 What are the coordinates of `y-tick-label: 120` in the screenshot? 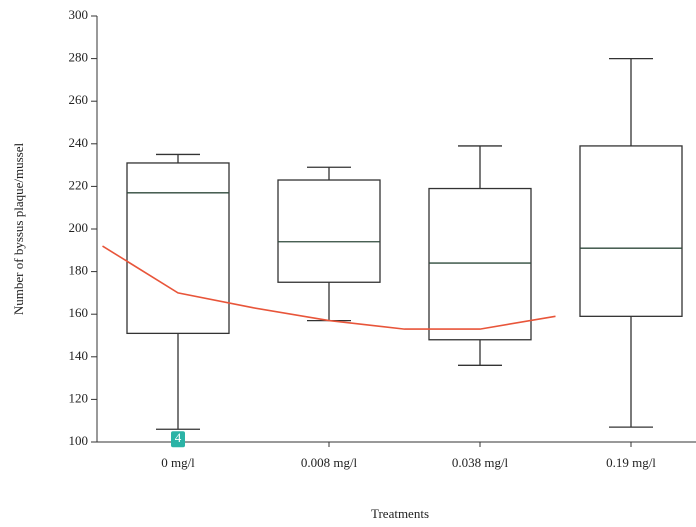 It's located at (79, 397).